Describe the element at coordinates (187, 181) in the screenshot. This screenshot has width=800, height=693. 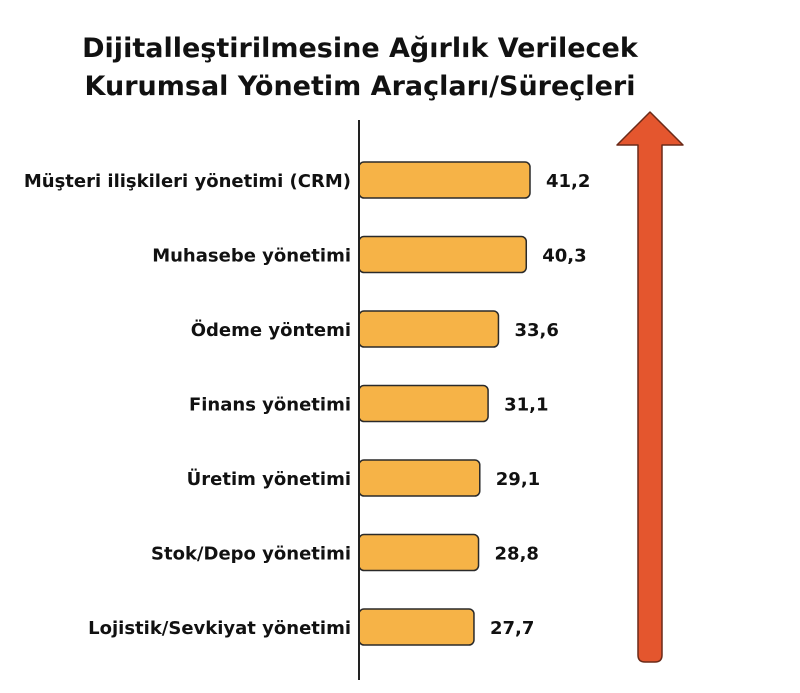
I see `category-label: Müşteri ilişkileri yönetimi (CRM)` at that location.